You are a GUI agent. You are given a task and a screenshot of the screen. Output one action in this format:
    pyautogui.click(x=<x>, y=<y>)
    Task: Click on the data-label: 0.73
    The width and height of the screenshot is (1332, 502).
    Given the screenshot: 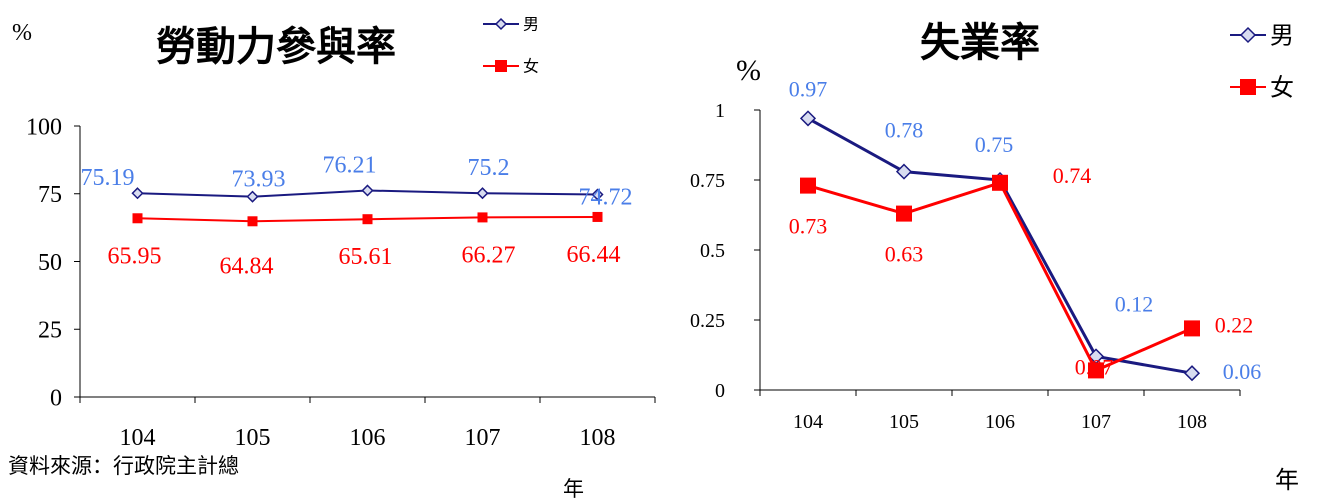 What is the action you would take?
    pyautogui.click(x=808, y=226)
    